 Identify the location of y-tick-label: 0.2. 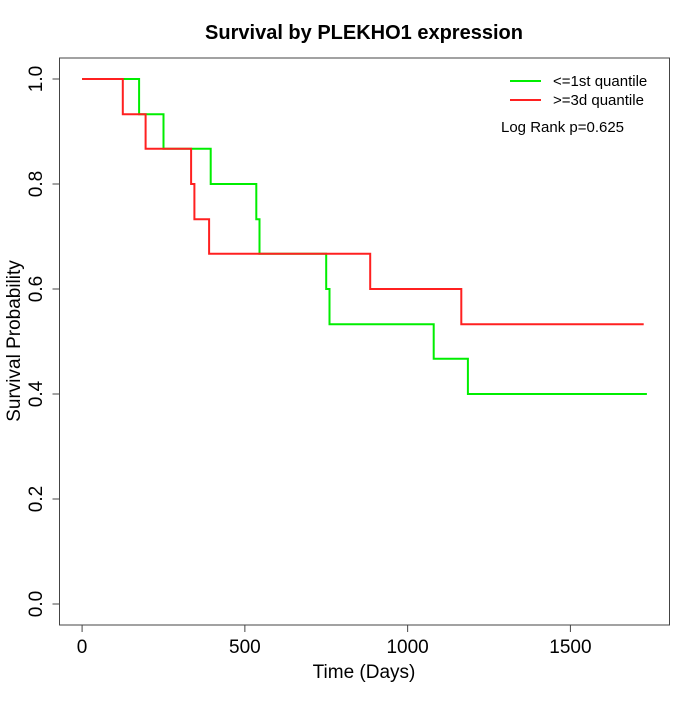
(36, 499).